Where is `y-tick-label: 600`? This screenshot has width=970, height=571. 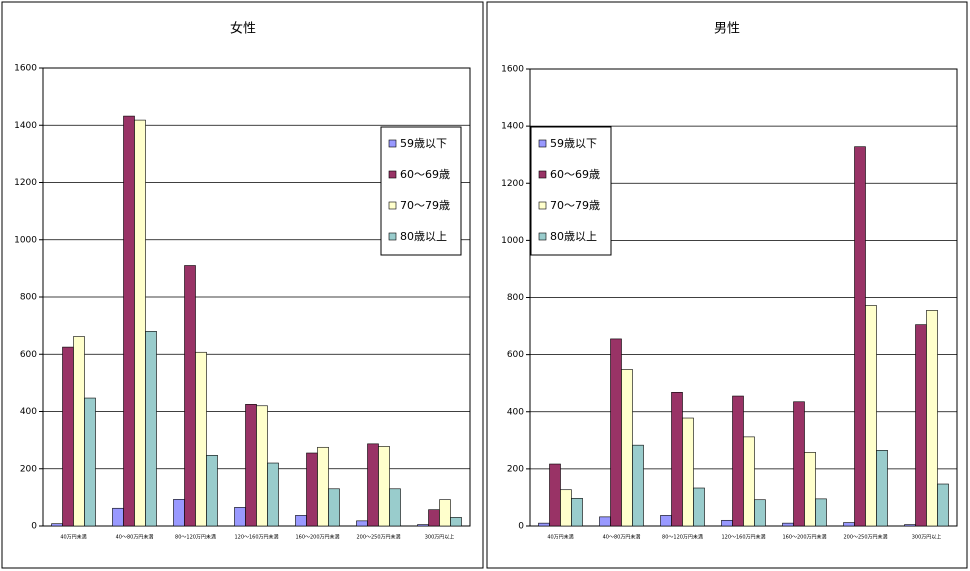 y-tick-label: 600 is located at coordinates (28, 355).